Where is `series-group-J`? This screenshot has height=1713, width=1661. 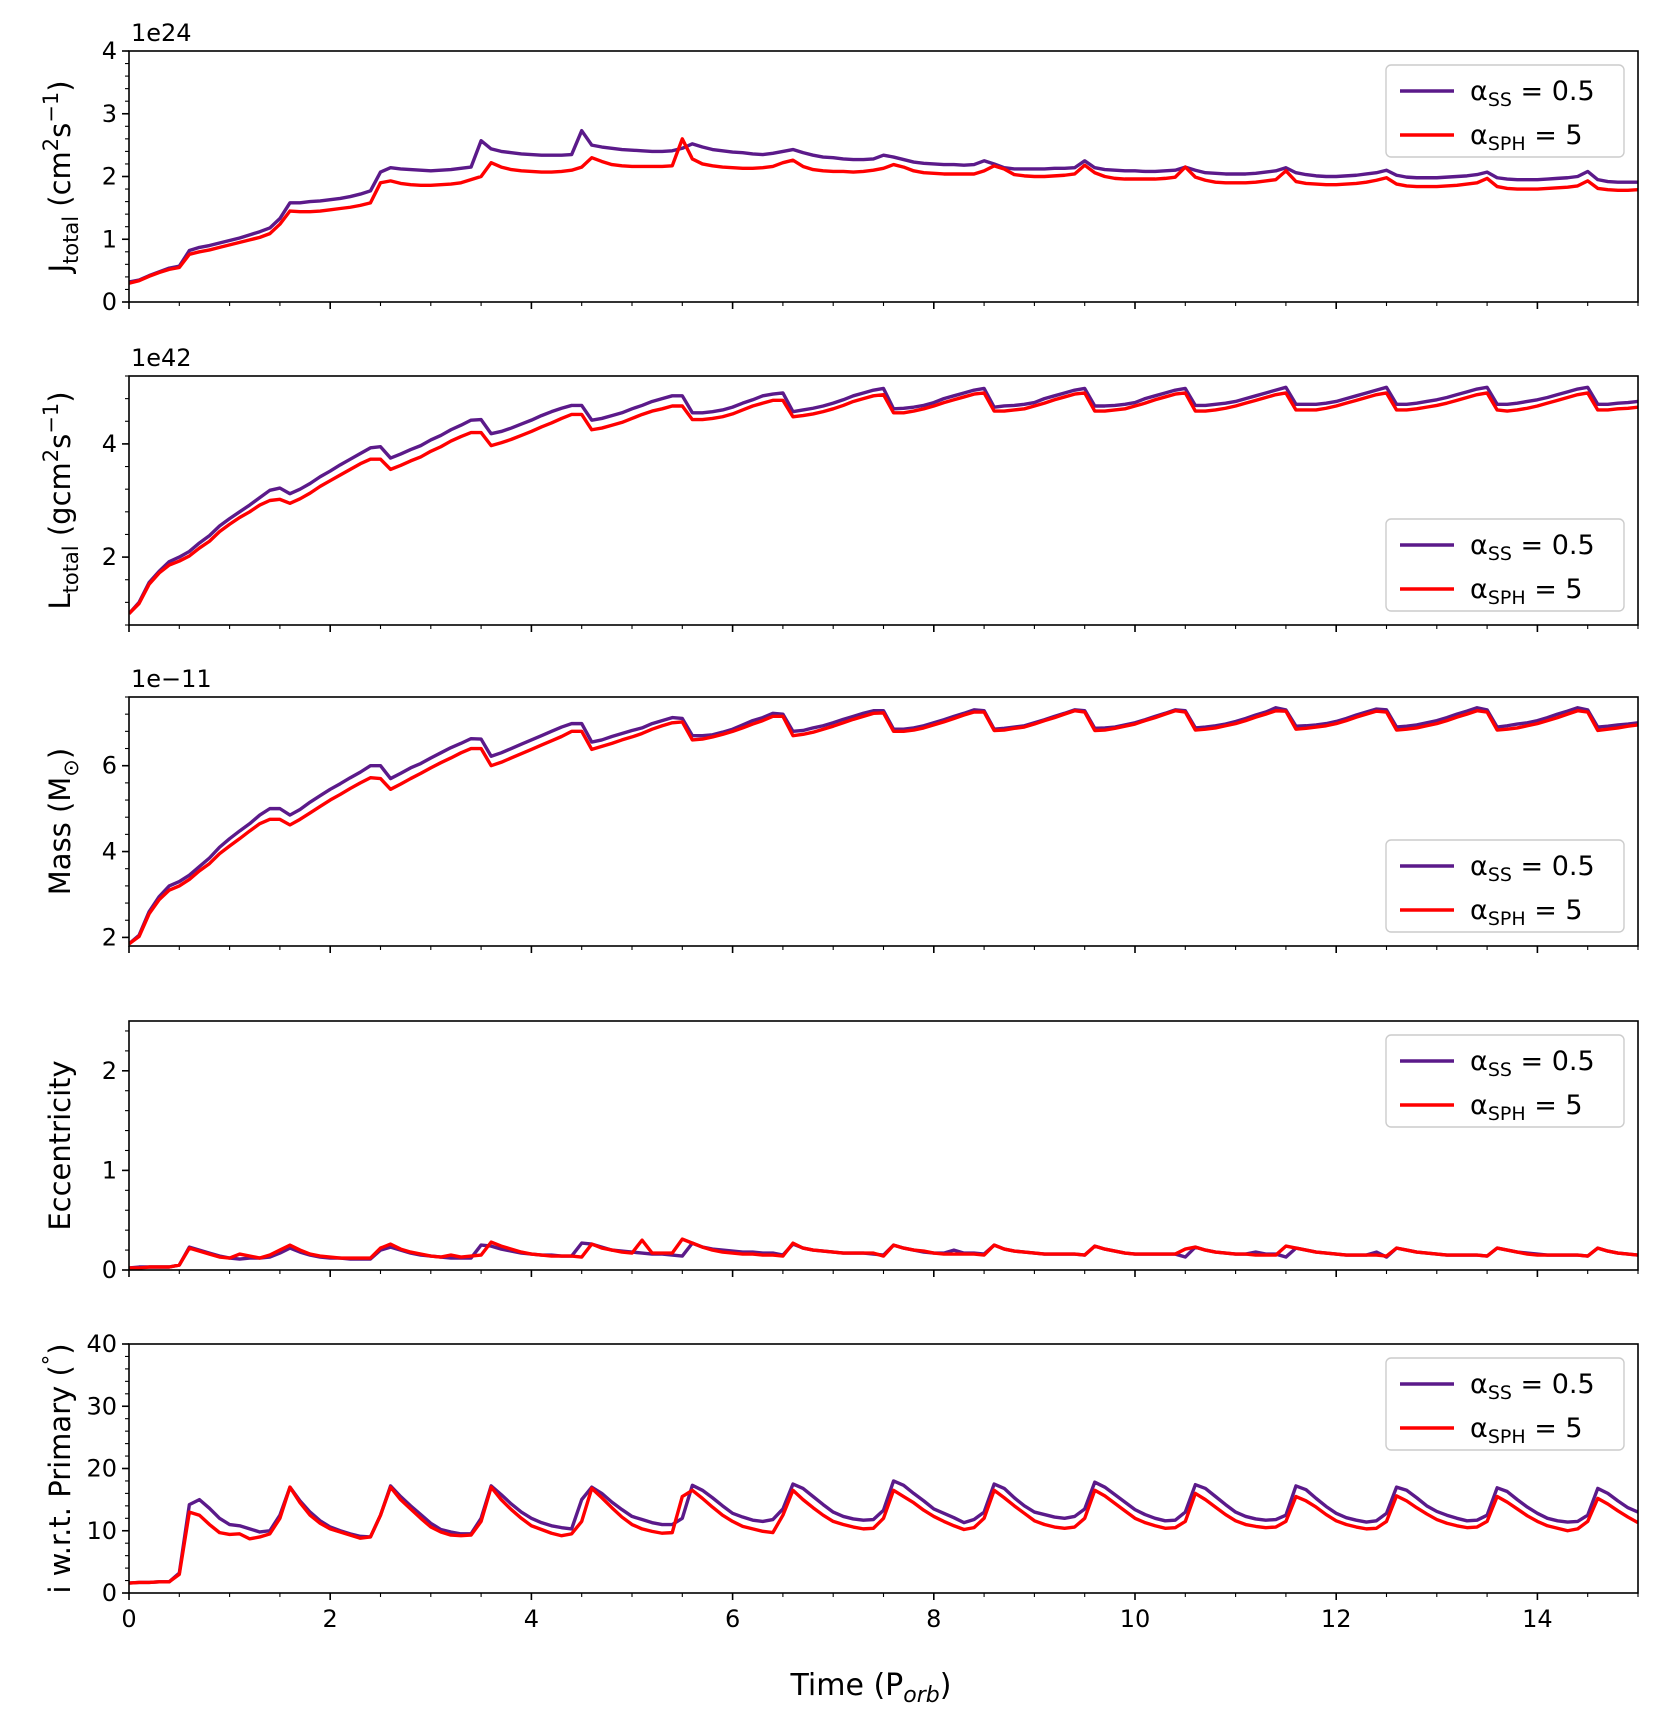
series-group-J is located at coordinates (883, 206).